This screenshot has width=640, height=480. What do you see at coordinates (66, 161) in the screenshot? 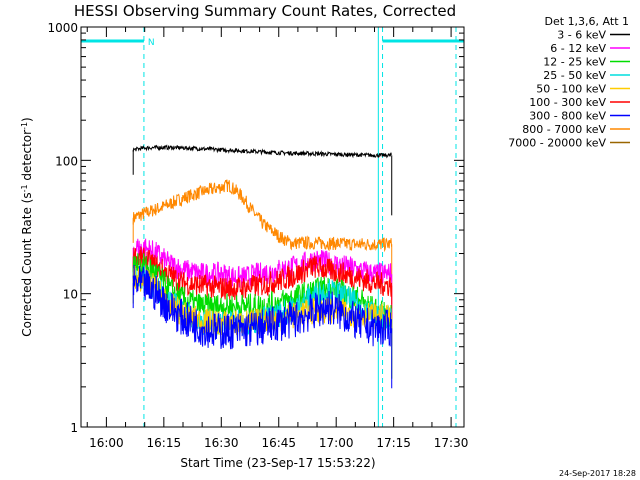
I see `y-tick-label-2: 100` at bounding box center [66, 161].